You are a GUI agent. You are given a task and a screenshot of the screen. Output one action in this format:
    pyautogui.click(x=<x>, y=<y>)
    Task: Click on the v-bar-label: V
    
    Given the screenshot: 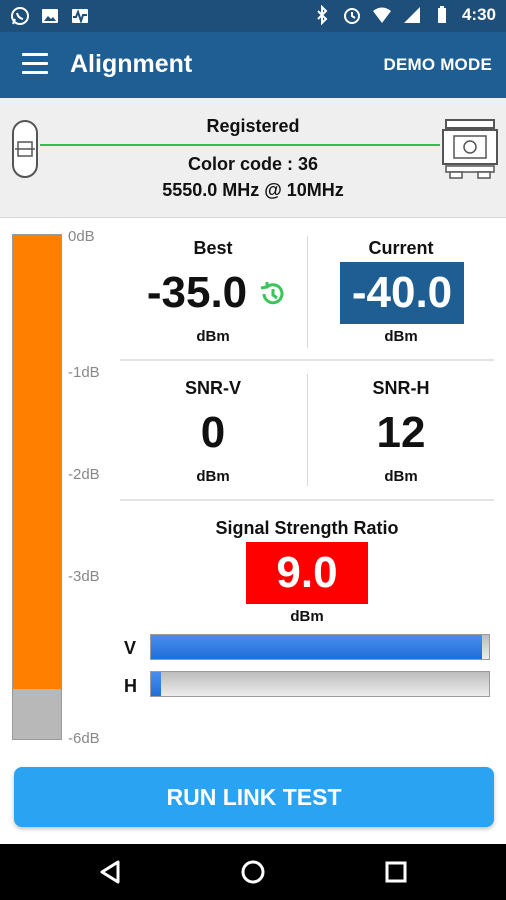 What is the action you would take?
    pyautogui.click(x=130, y=648)
    